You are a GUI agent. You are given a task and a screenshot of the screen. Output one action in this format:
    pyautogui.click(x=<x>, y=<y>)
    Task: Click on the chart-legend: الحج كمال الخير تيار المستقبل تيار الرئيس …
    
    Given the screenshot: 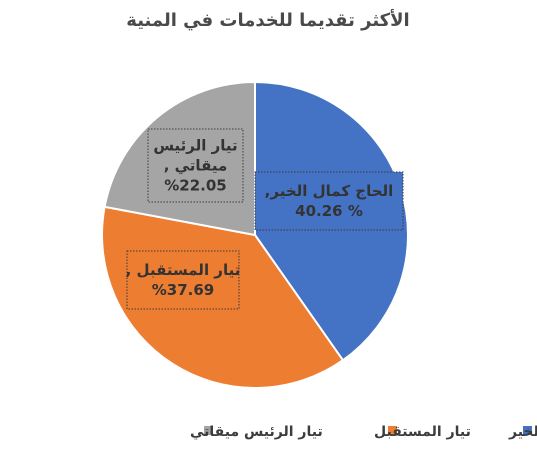 What is the action you would take?
    pyautogui.click(x=363, y=432)
    